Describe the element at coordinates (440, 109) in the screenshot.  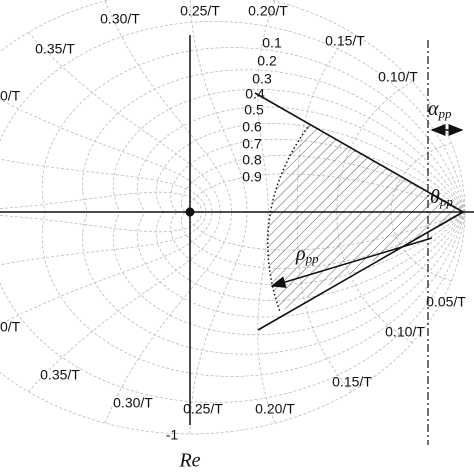
I see `alpha-label: αpp` at that location.